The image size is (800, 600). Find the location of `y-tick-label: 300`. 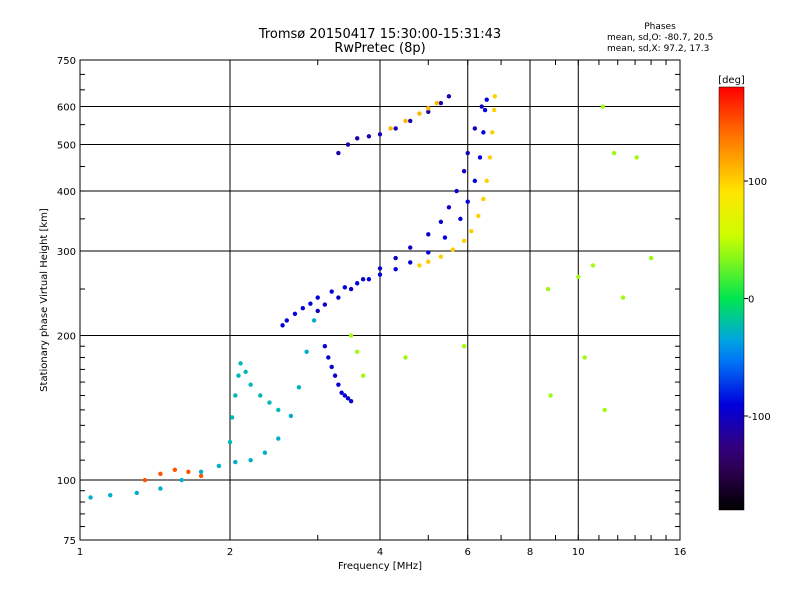

y-tick-label: 300 is located at coordinates (66, 252).